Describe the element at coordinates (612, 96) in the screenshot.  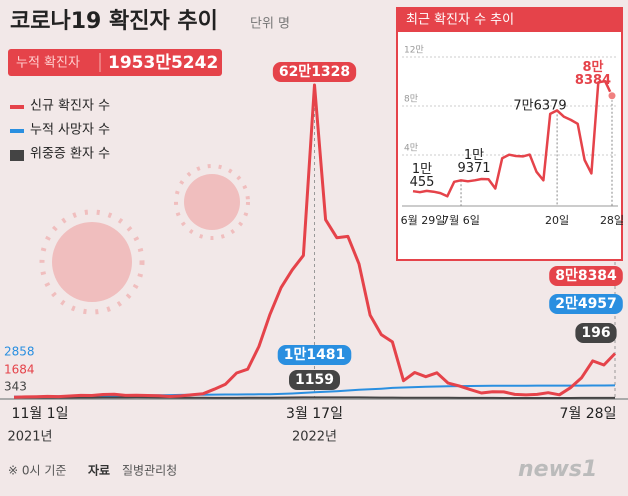
I see `end-dot` at that location.